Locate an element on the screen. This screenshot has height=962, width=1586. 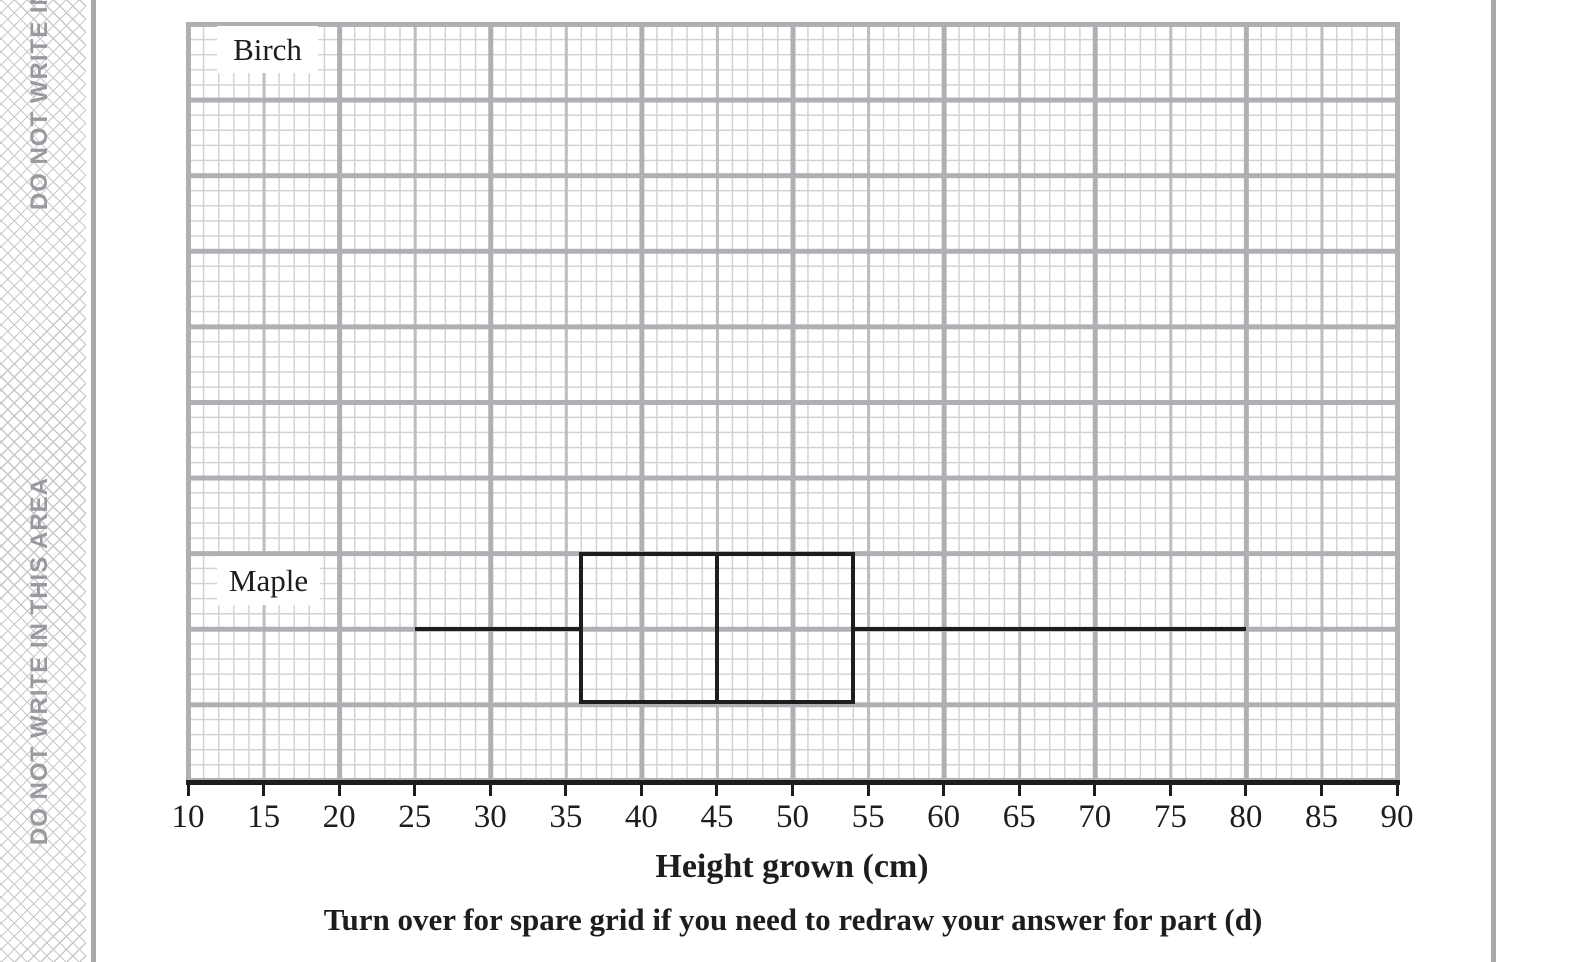
tick-label-60: 60 is located at coordinates (944, 817).